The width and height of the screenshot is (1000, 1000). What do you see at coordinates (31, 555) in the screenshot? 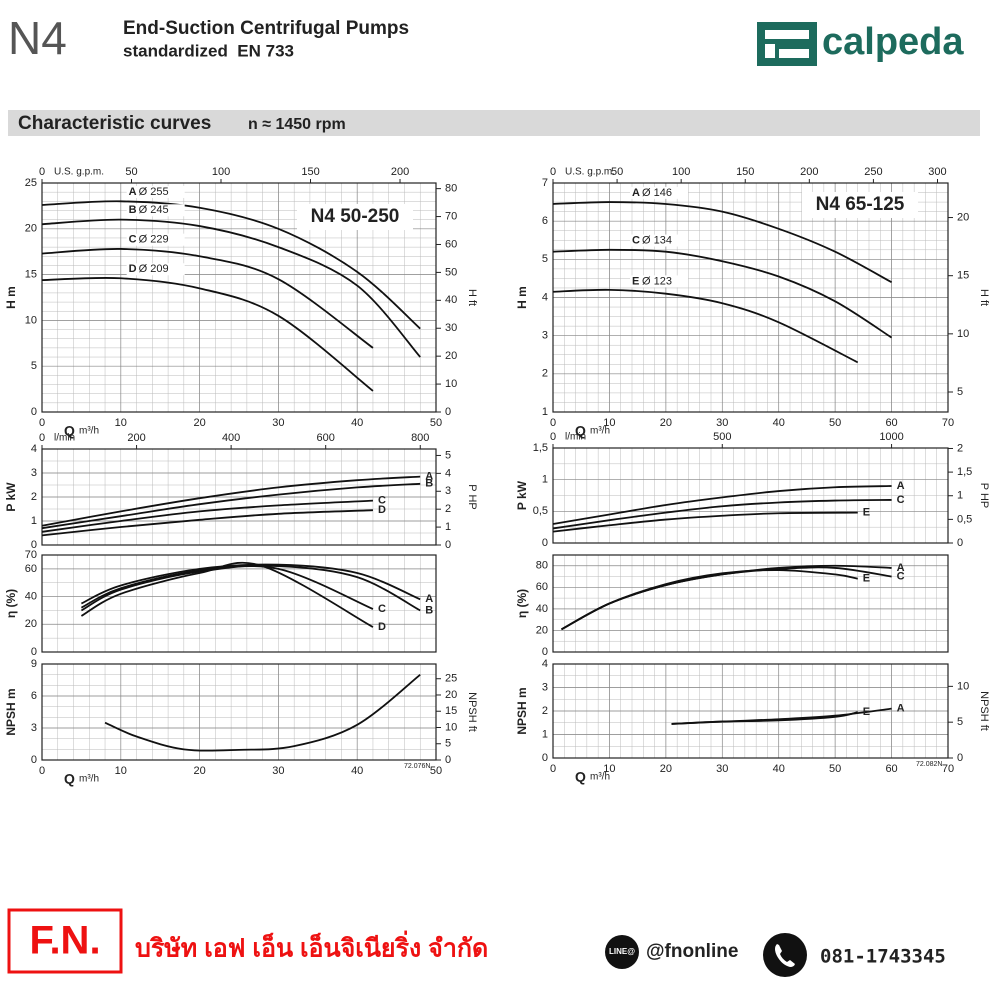
I see `y-tick-label: 70` at bounding box center [31, 555].